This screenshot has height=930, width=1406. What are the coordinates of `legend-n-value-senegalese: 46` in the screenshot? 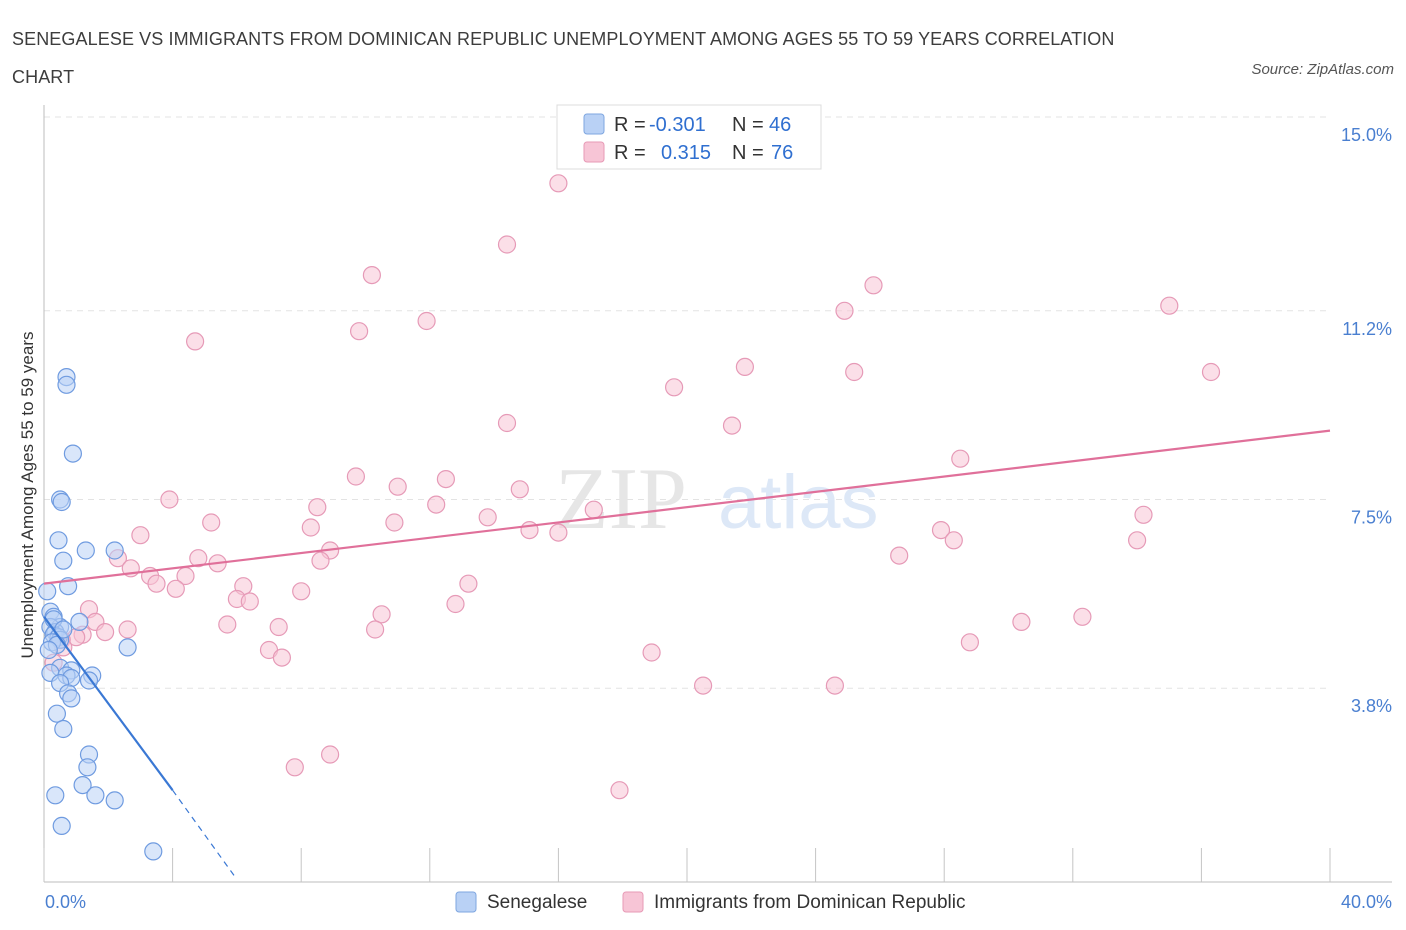 It's located at (780, 125).